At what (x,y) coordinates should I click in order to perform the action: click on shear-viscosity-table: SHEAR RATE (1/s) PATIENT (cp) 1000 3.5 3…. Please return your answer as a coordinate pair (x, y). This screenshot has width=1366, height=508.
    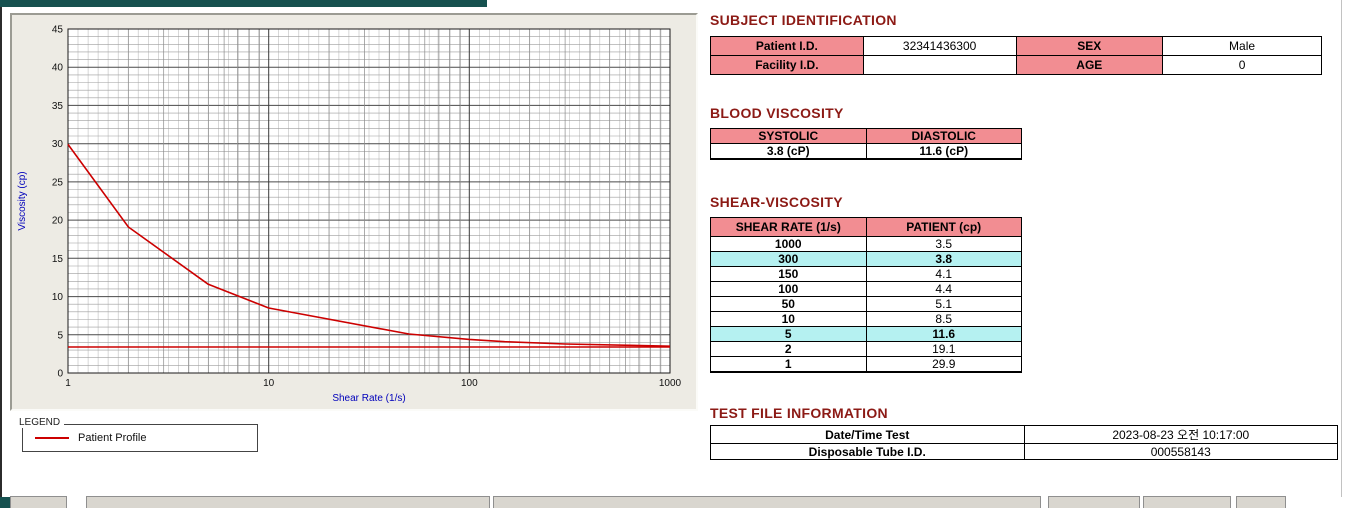
    Looking at the image, I should click on (866, 295).